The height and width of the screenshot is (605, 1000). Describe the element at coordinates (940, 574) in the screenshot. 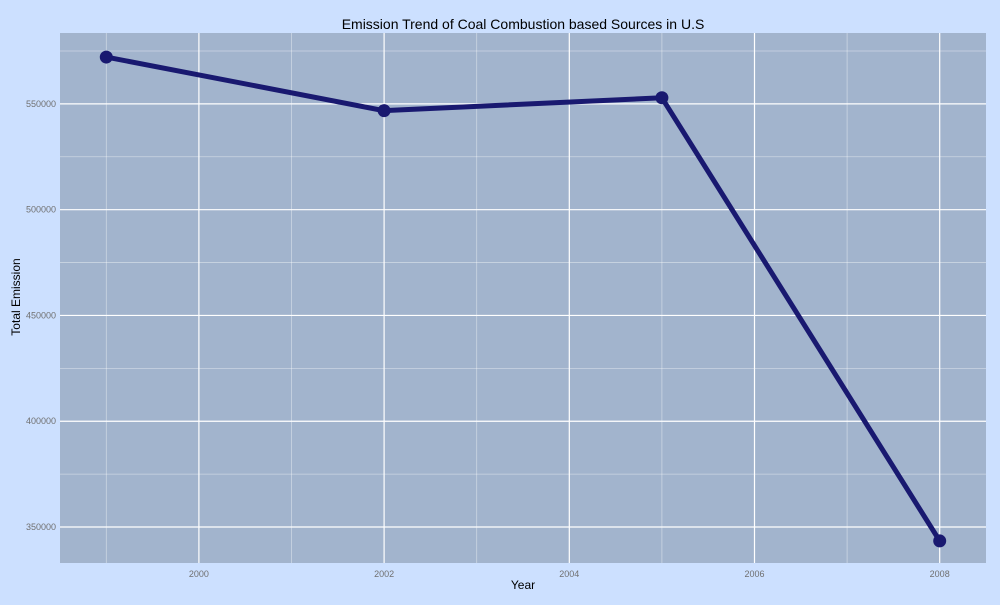

I see `x-tick-label: 2008` at that location.